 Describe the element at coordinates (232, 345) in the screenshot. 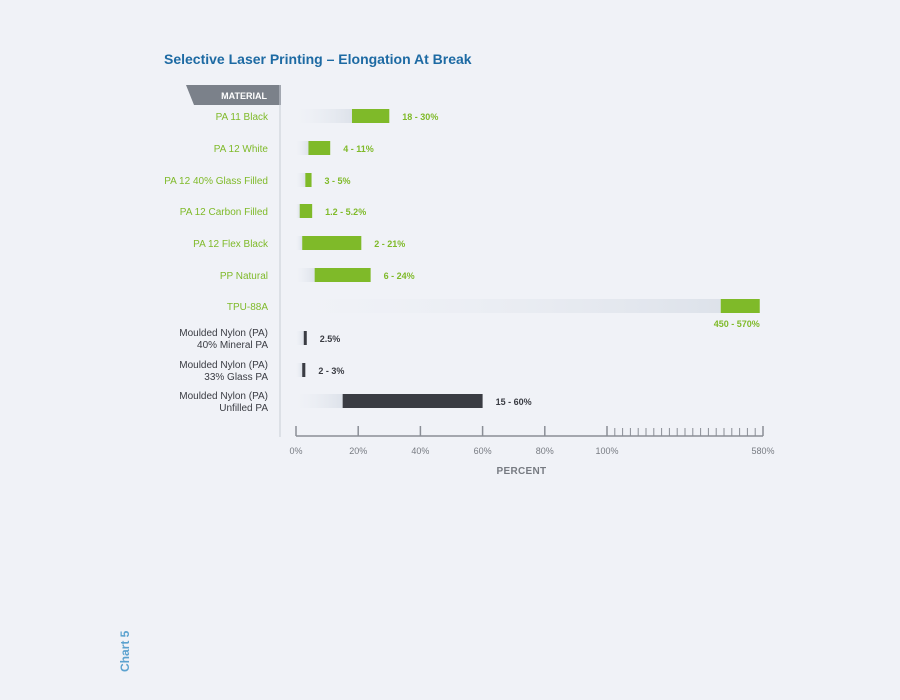

I see `category-label-line2: 40% Mineral PA` at that location.